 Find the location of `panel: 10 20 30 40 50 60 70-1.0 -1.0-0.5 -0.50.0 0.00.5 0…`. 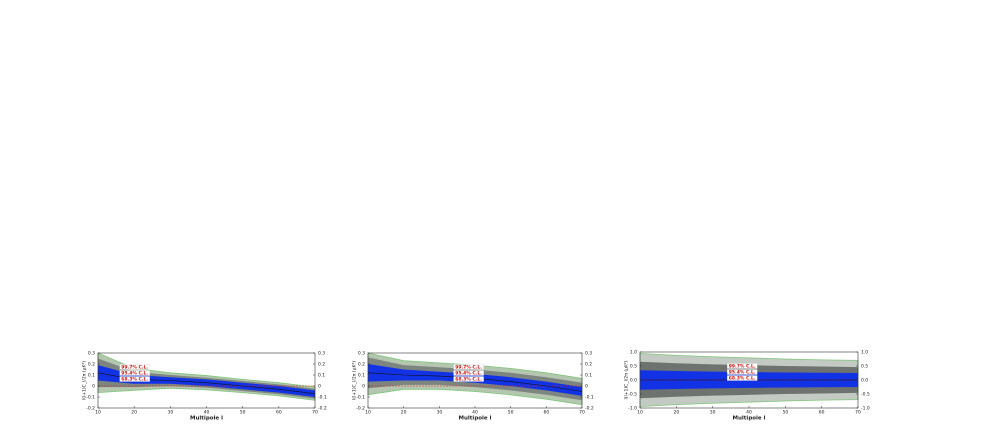

panel: 10 20 30 40 50 60 70-1.0 -1.0-0.5 -0.50.0 0.00.5 0… is located at coordinates (747, 386).